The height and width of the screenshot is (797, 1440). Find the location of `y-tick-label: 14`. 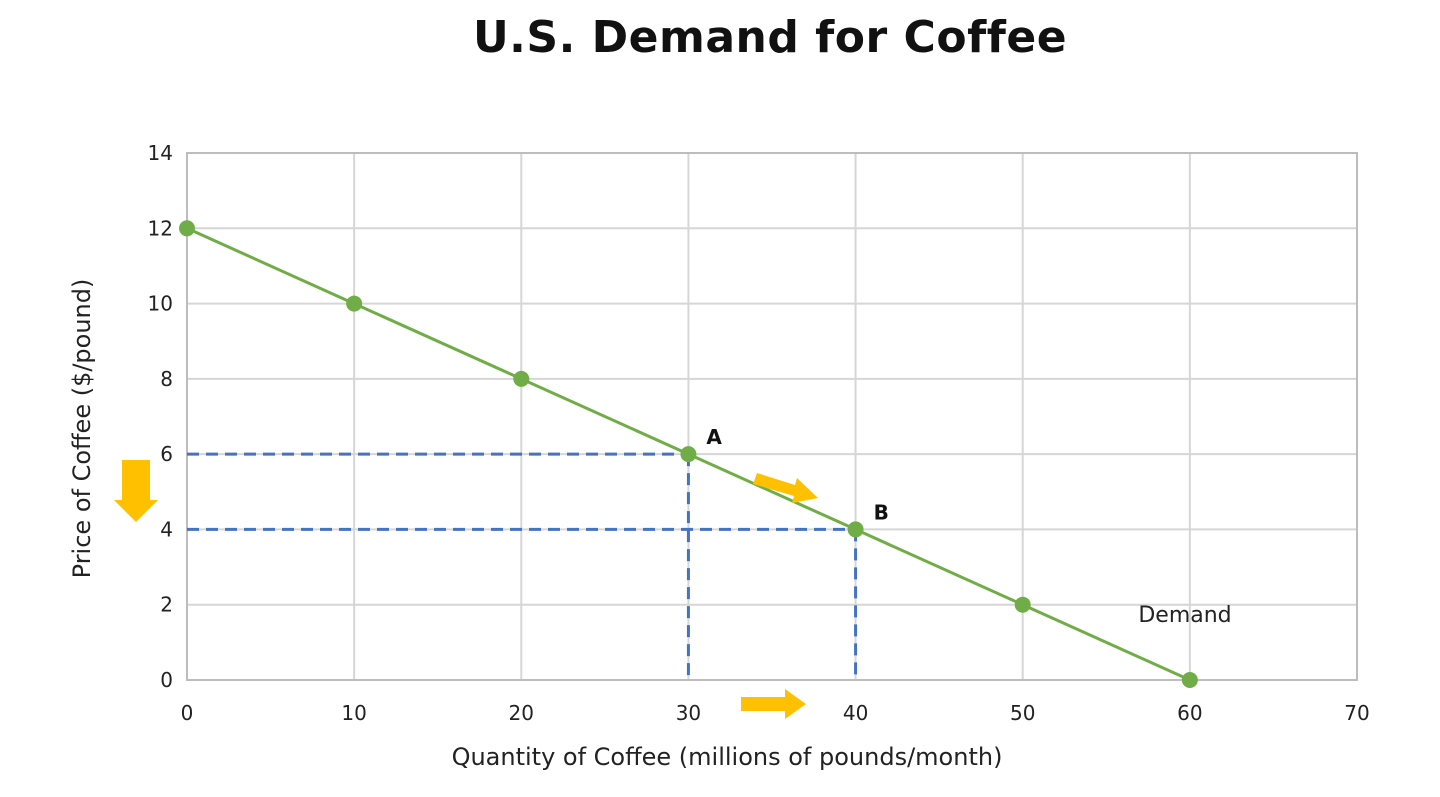

y-tick-label: 14 is located at coordinates (160, 153).